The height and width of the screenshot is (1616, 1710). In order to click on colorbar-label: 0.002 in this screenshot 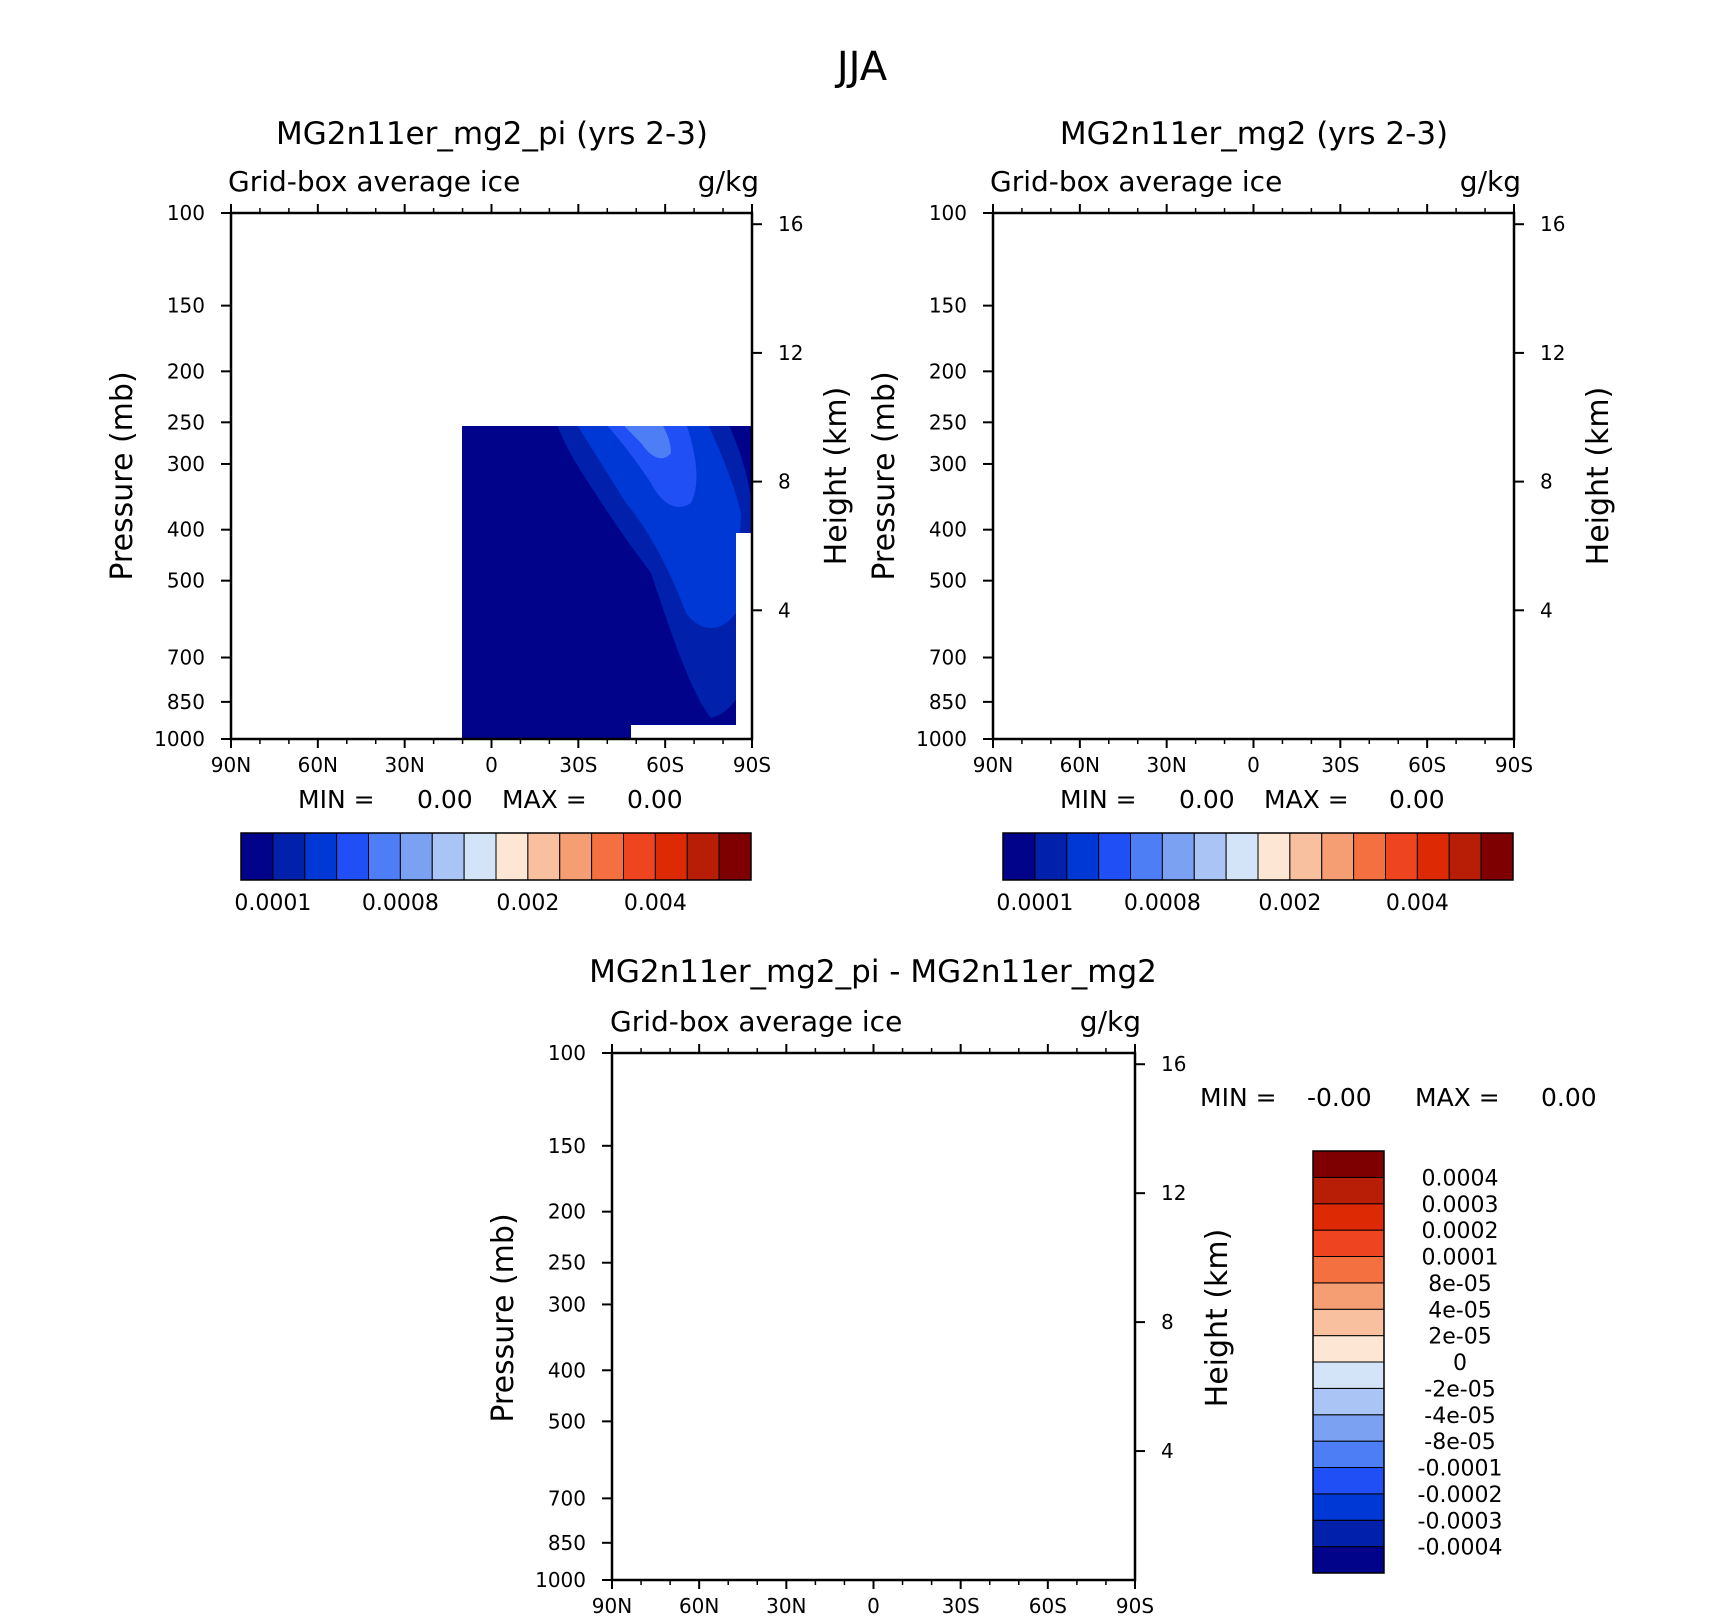, I will do `click(527, 903)`.